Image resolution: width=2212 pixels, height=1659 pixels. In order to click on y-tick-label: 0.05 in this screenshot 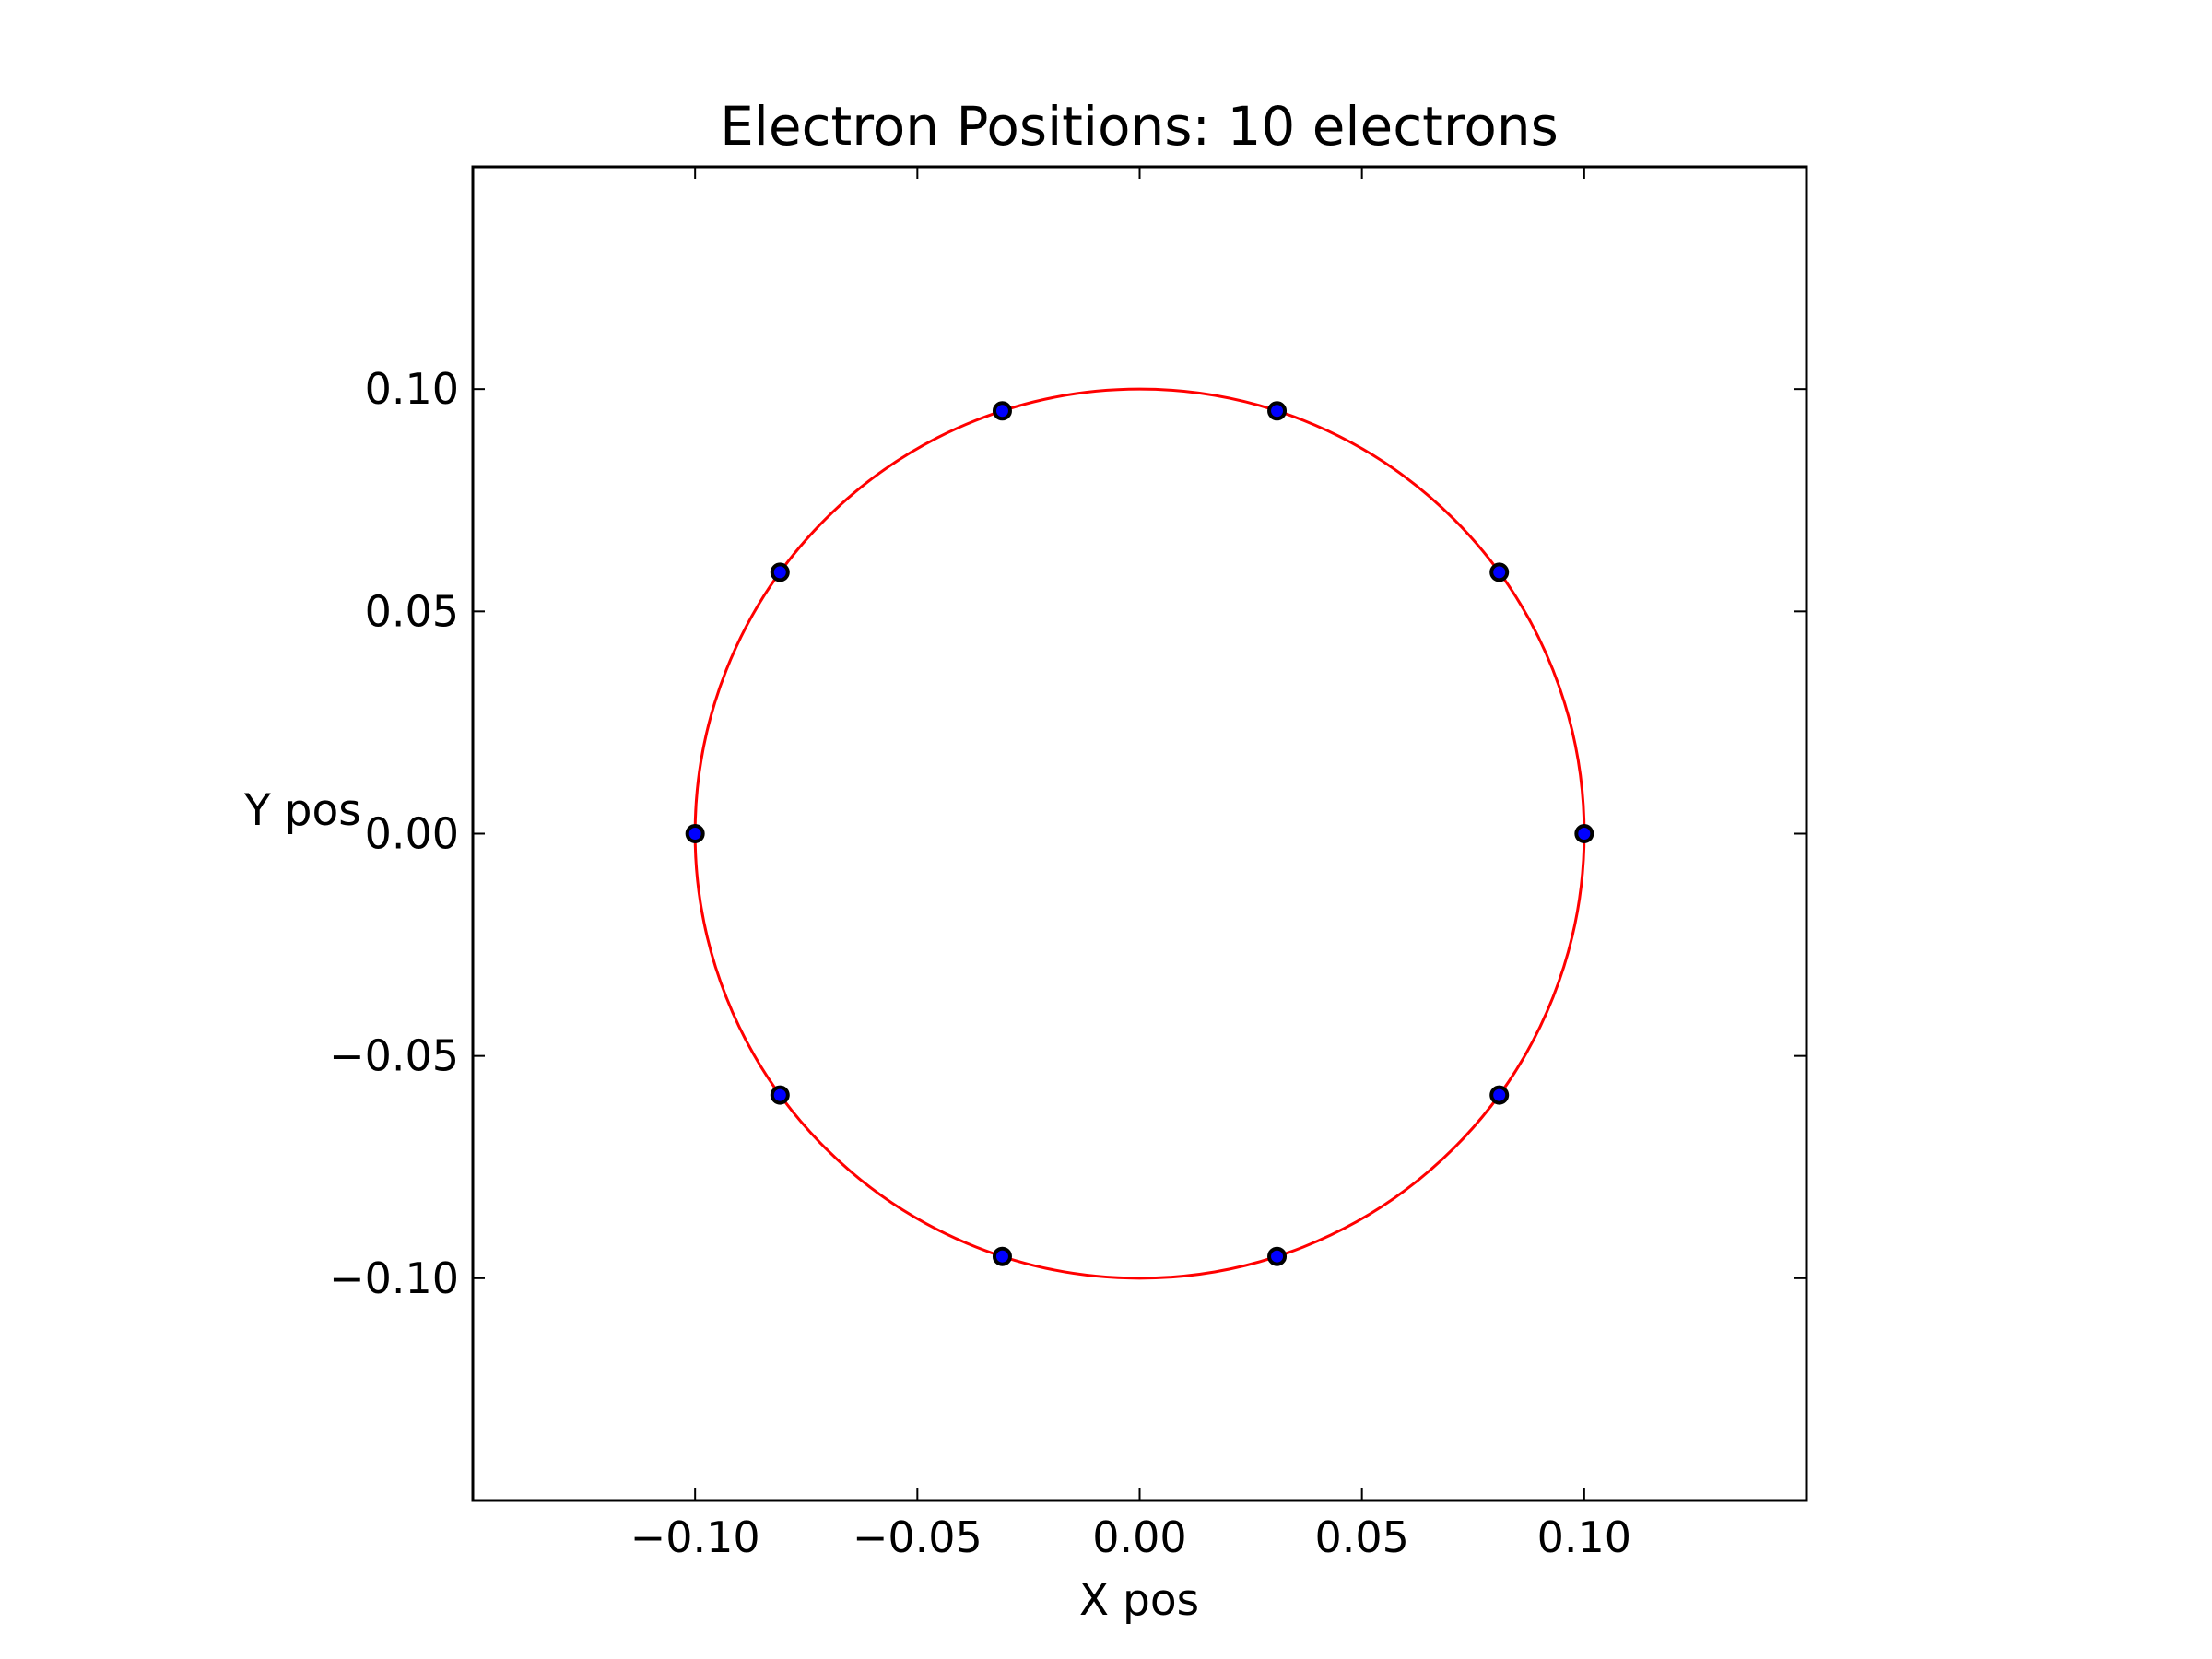, I will do `click(412, 611)`.